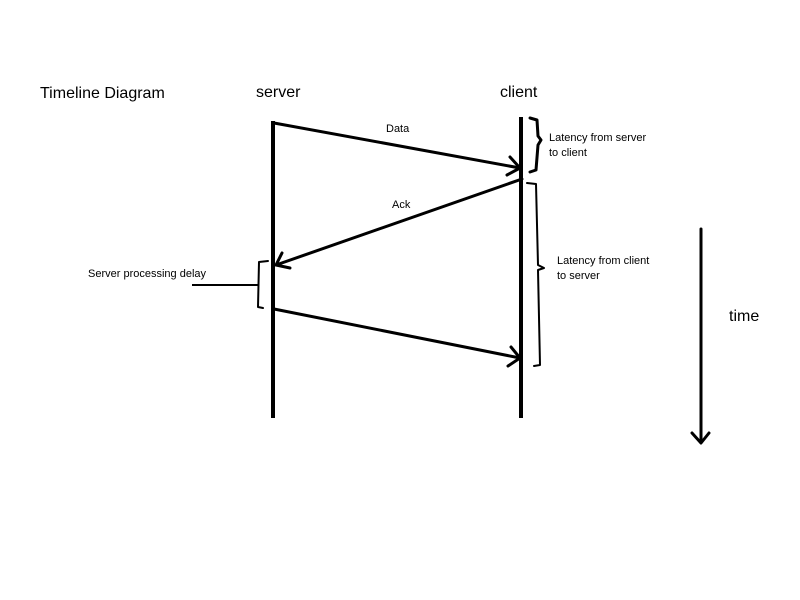  I want to click on ack-arrow, so click(399, 223).